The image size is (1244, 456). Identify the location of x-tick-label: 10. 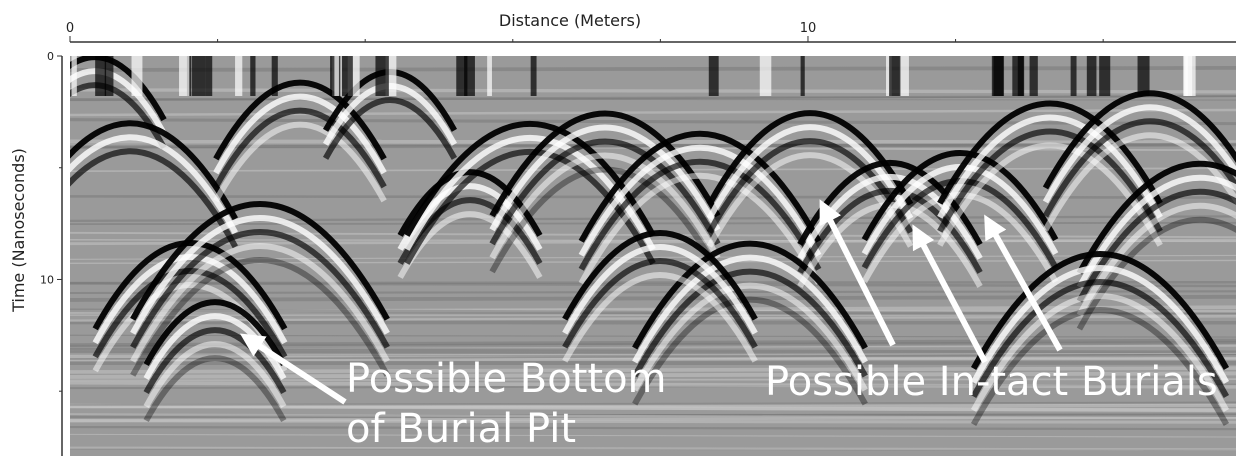
(808, 28).